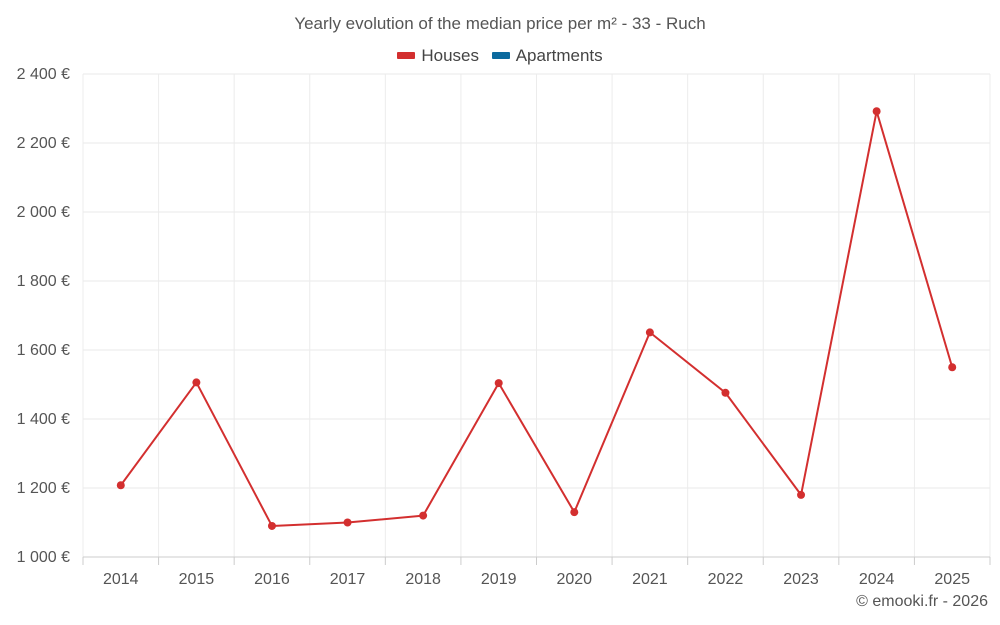 This screenshot has width=1000, height=625. I want to click on legend-swatch-apartments, so click(500, 55).